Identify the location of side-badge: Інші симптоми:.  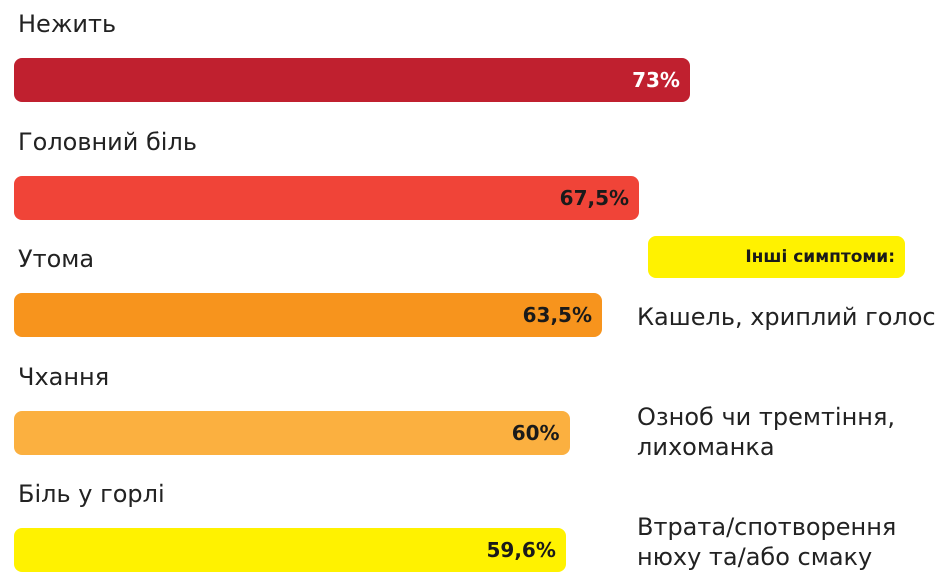
(776, 257).